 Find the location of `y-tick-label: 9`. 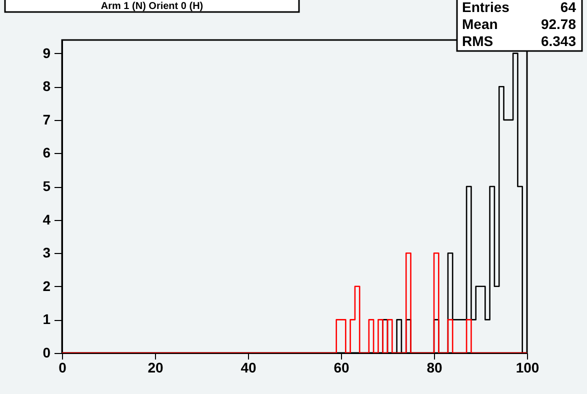

y-tick-label: 9 is located at coordinates (46, 52).